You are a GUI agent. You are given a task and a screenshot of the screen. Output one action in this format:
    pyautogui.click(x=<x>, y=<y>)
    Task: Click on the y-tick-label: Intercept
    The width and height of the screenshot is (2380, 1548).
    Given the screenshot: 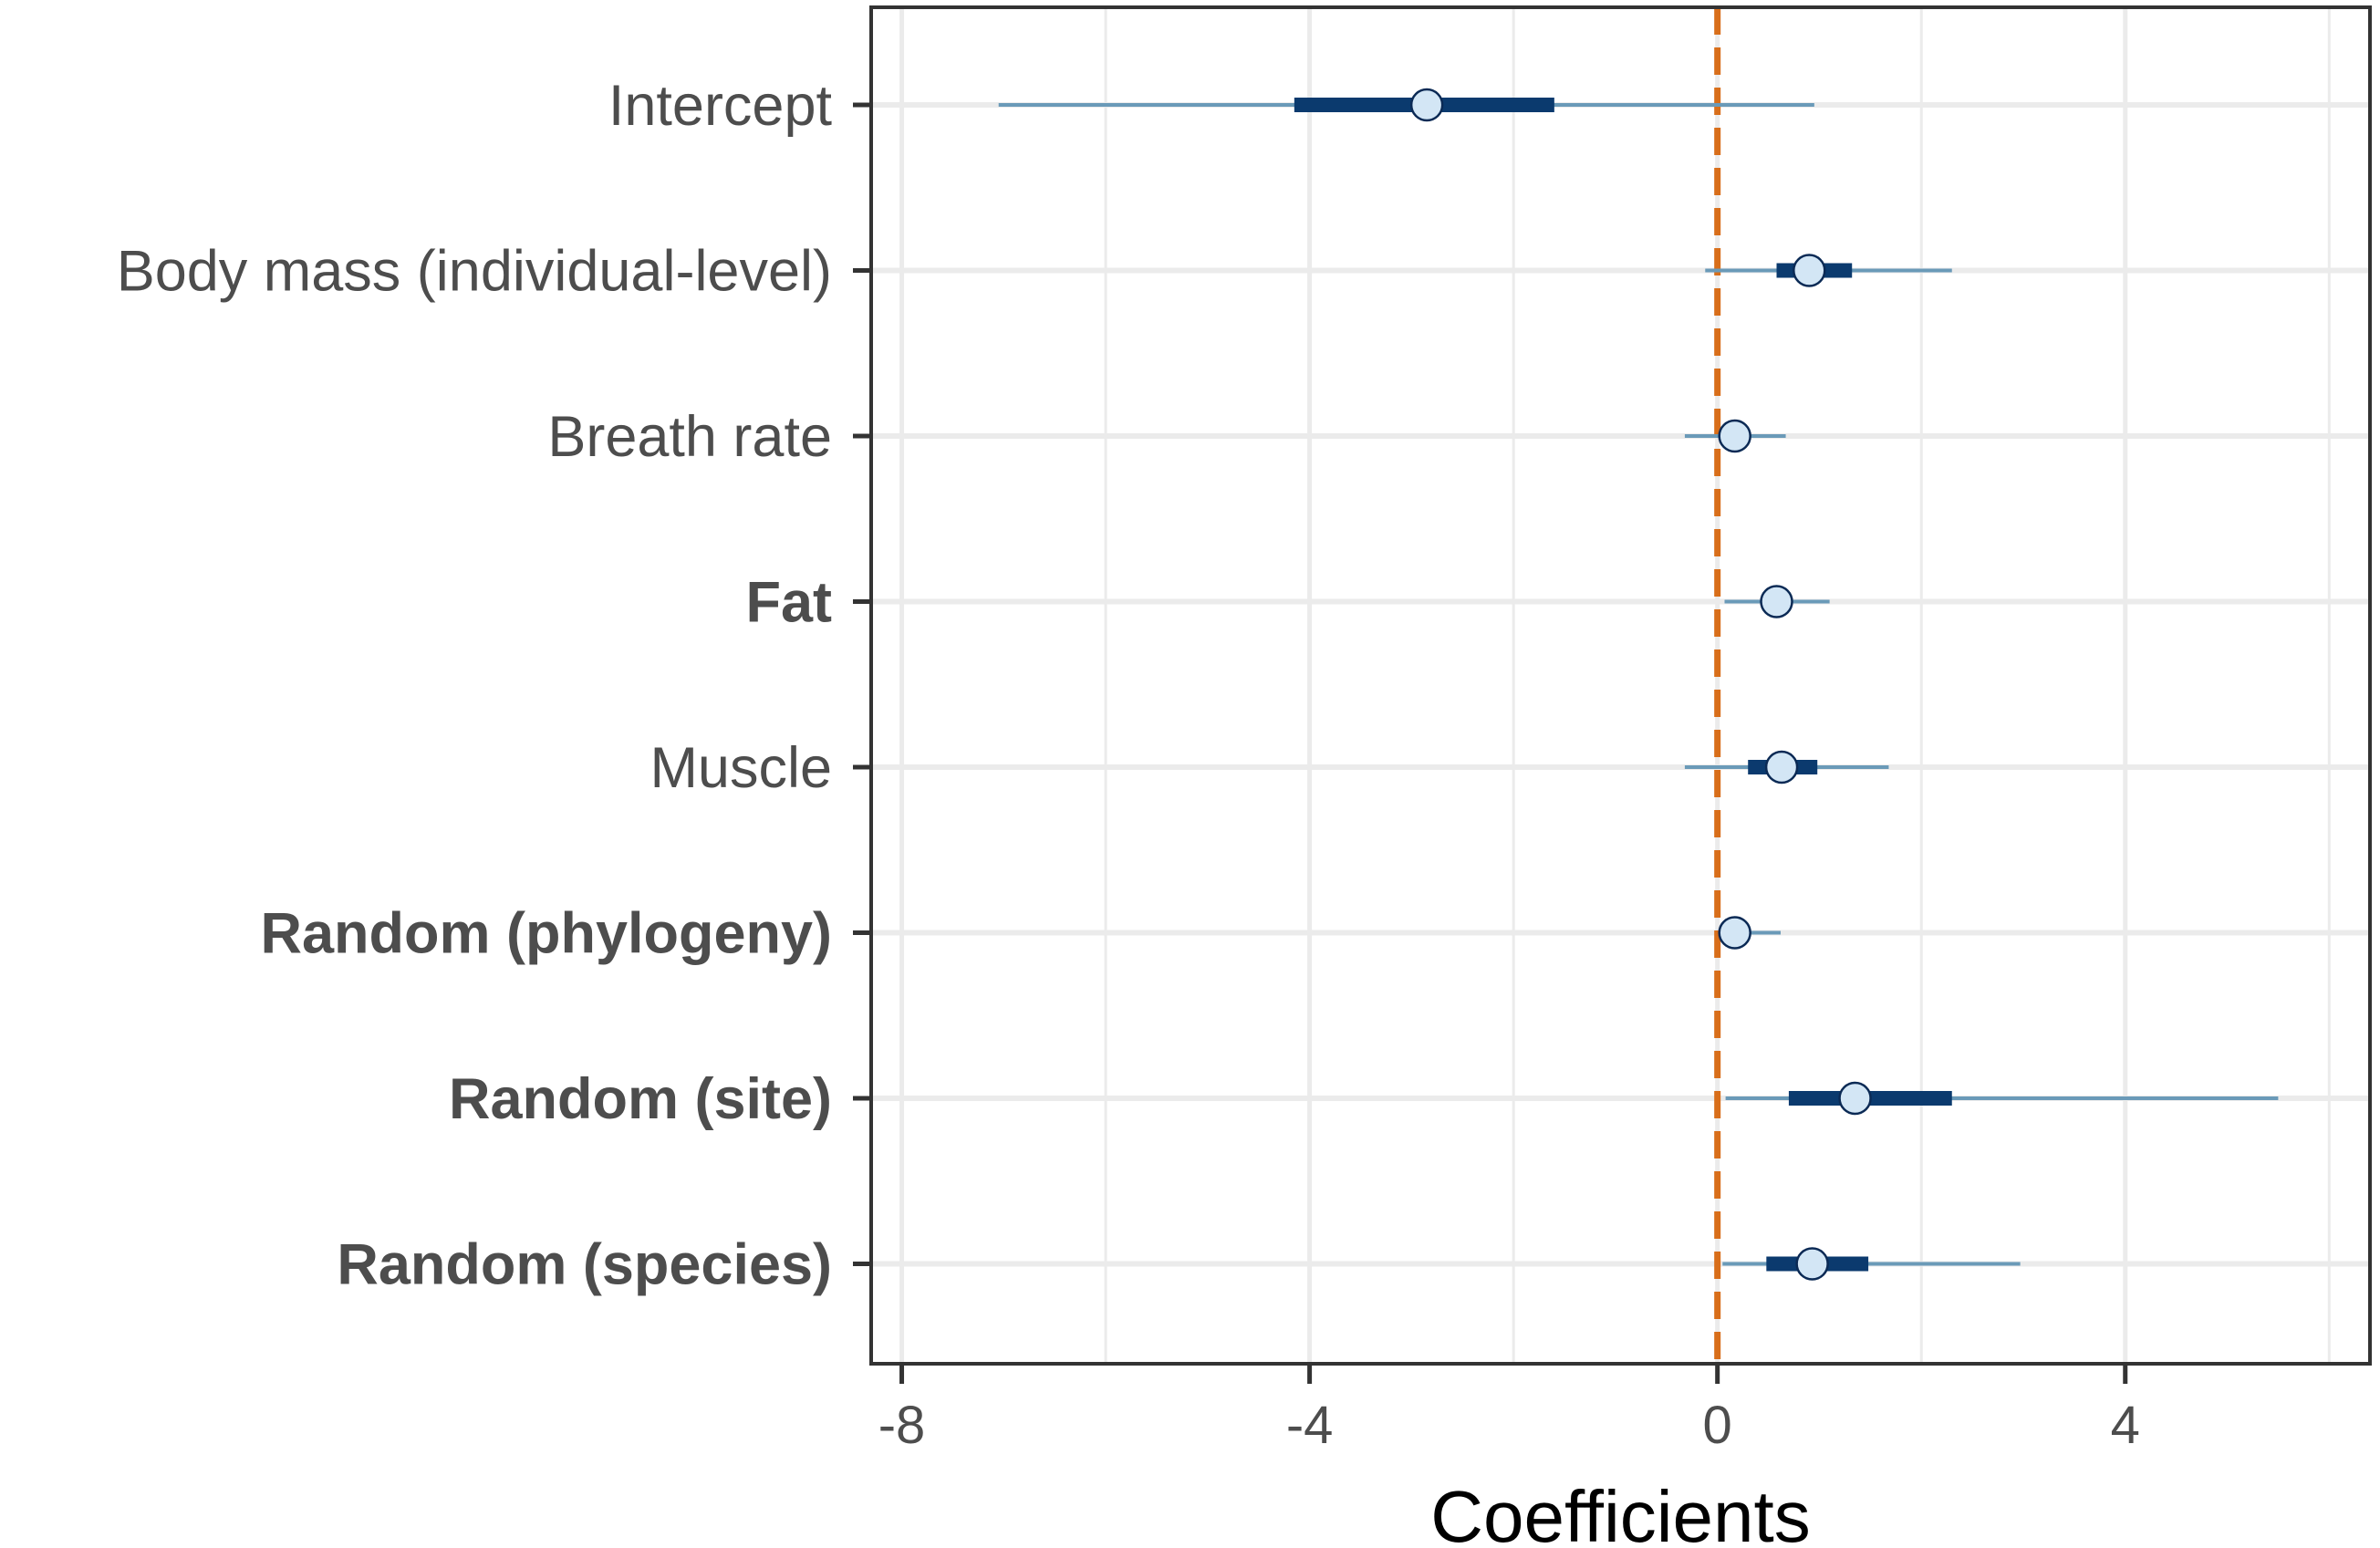 What is the action you would take?
    pyautogui.click(x=721, y=106)
    